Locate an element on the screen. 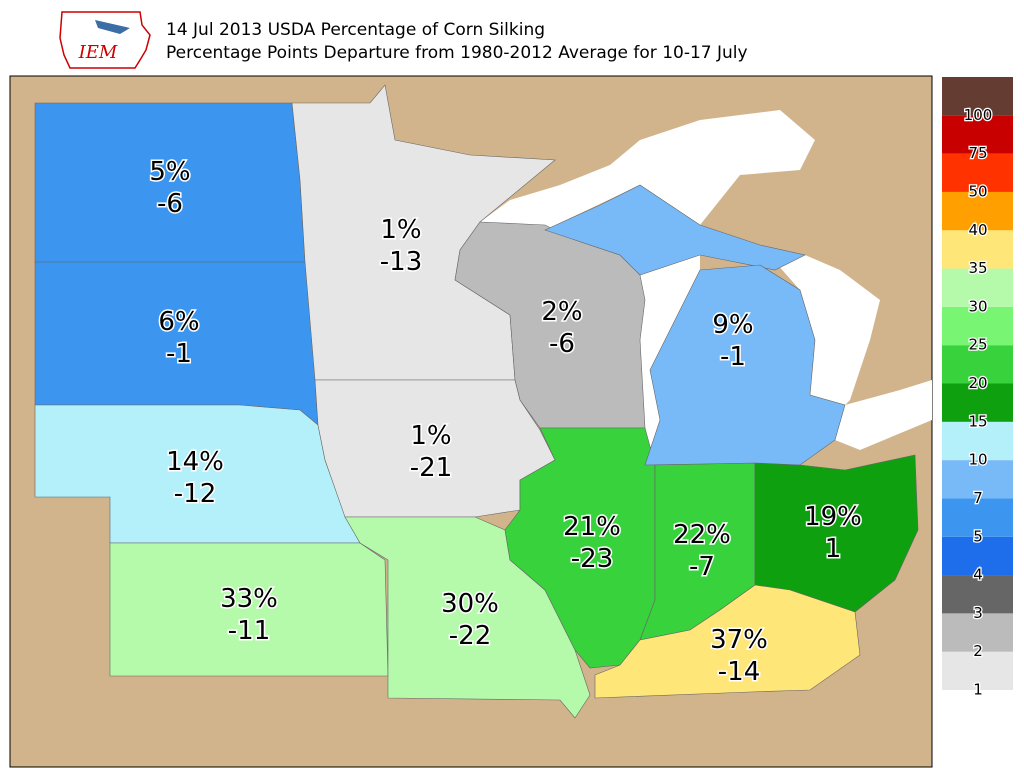 Image resolution: width=1024 pixels, height=768 pixels. lake-superior is located at coordinates (647, 170).